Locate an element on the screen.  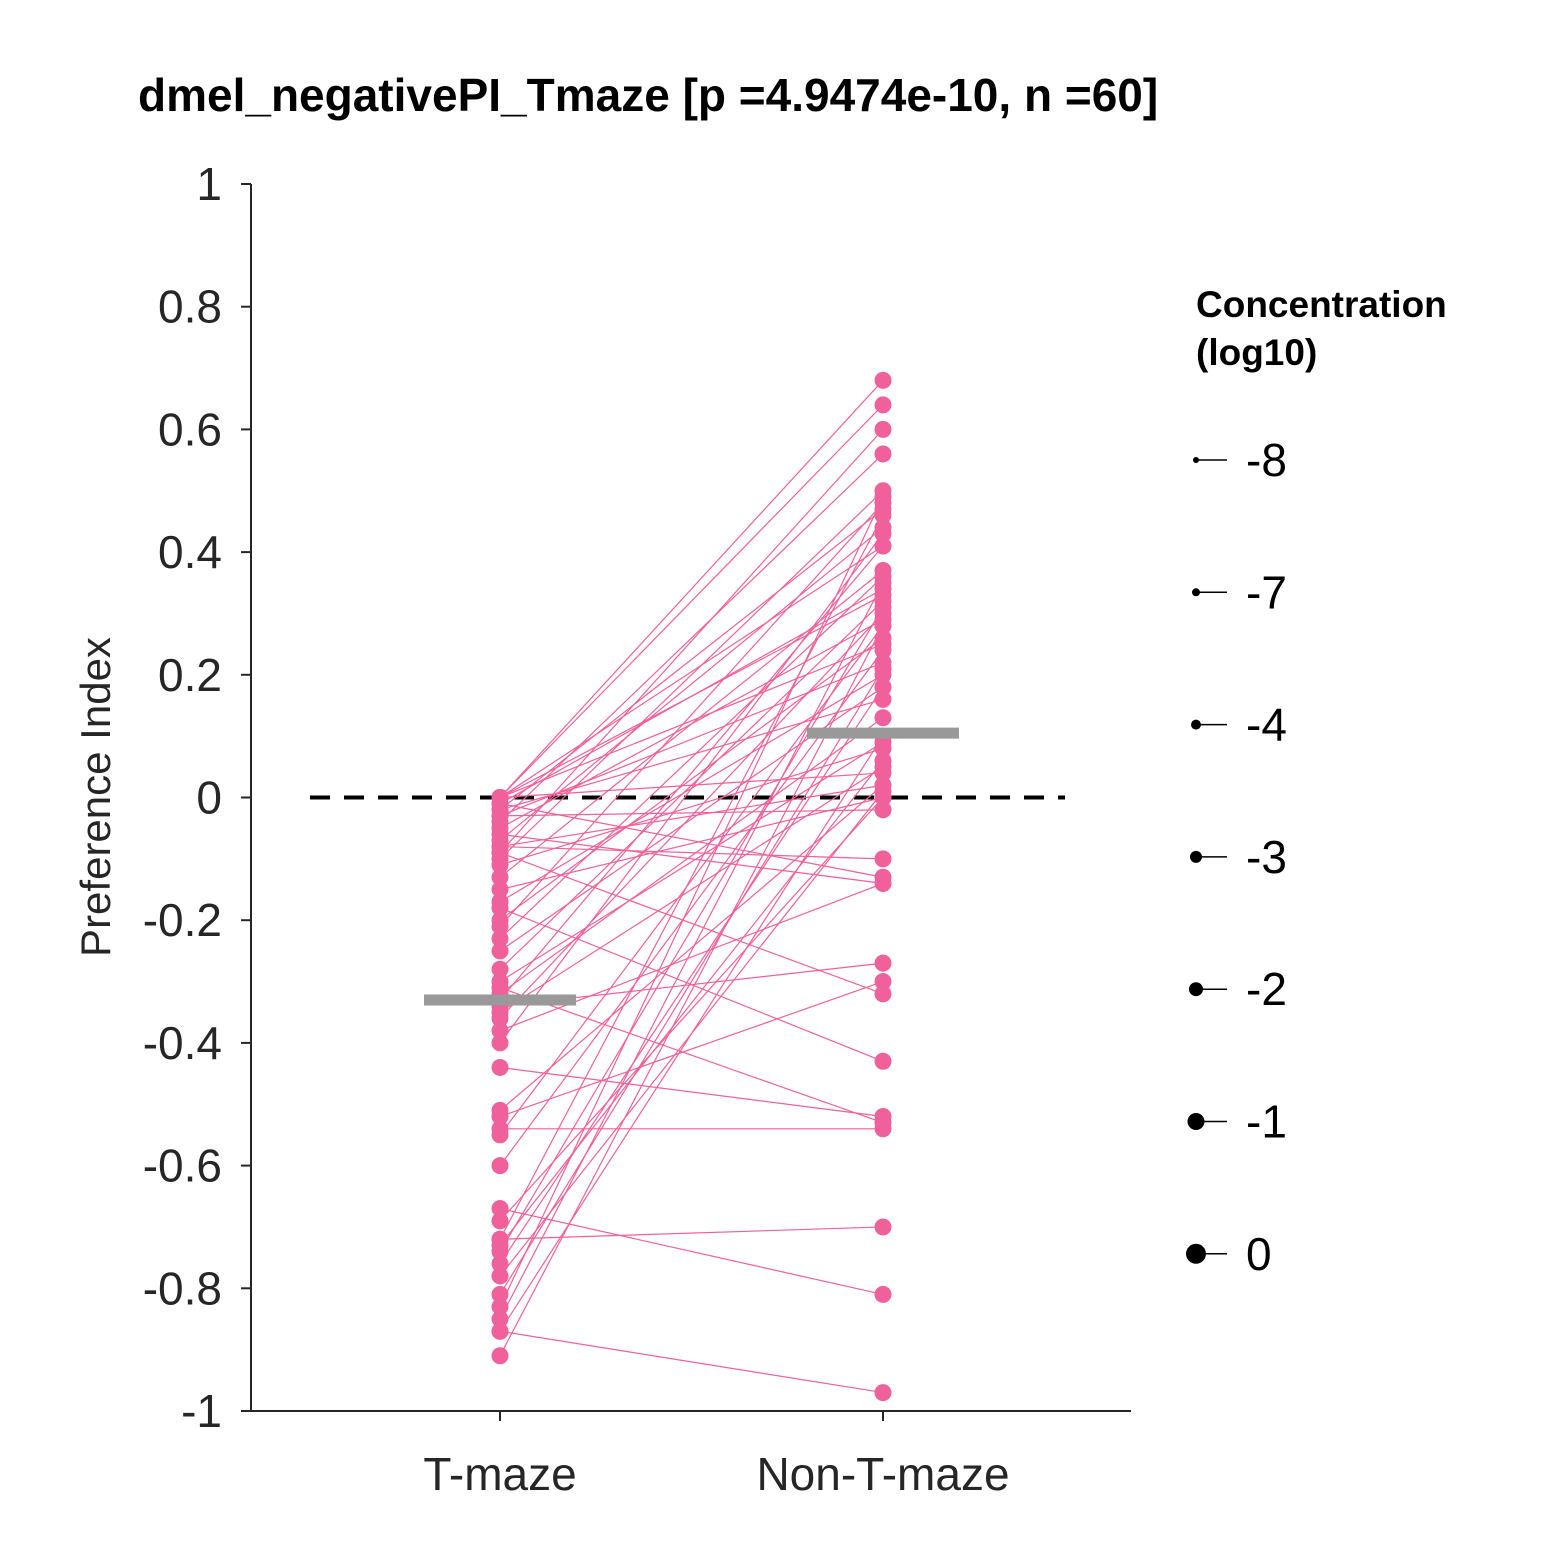
y-tick-label: 0.4 is located at coordinates (190, 552).